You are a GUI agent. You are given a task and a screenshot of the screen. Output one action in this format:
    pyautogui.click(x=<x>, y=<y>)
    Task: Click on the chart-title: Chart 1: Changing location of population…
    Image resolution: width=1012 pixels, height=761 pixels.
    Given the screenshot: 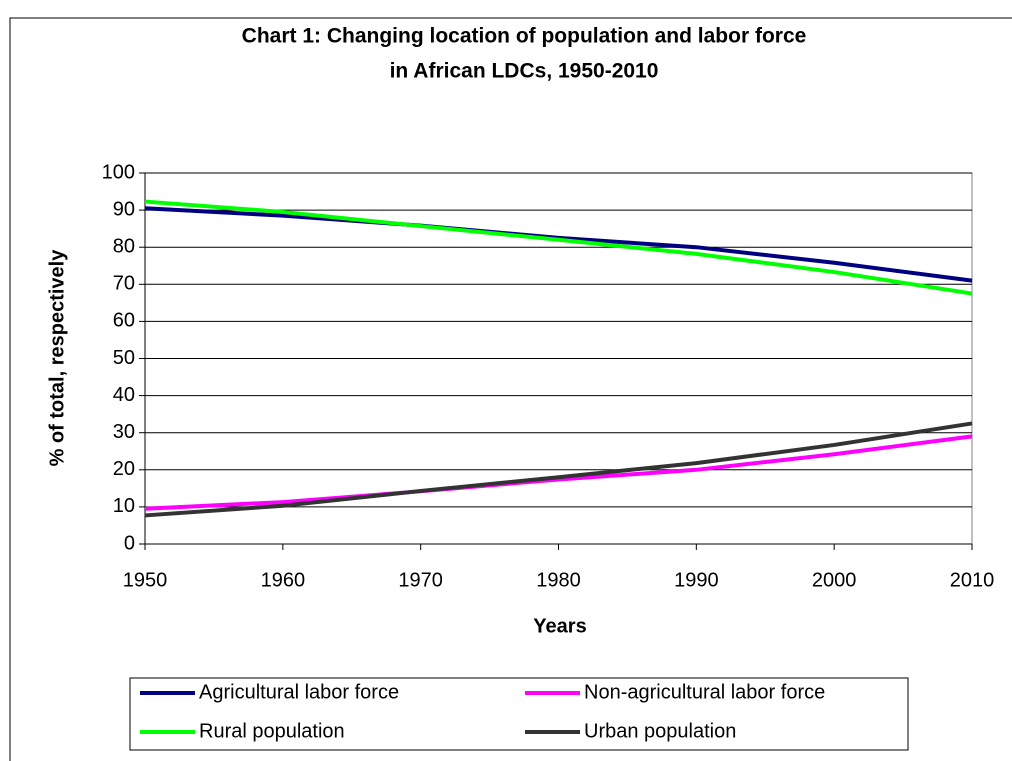 What is the action you would take?
    pyautogui.click(x=524, y=36)
    